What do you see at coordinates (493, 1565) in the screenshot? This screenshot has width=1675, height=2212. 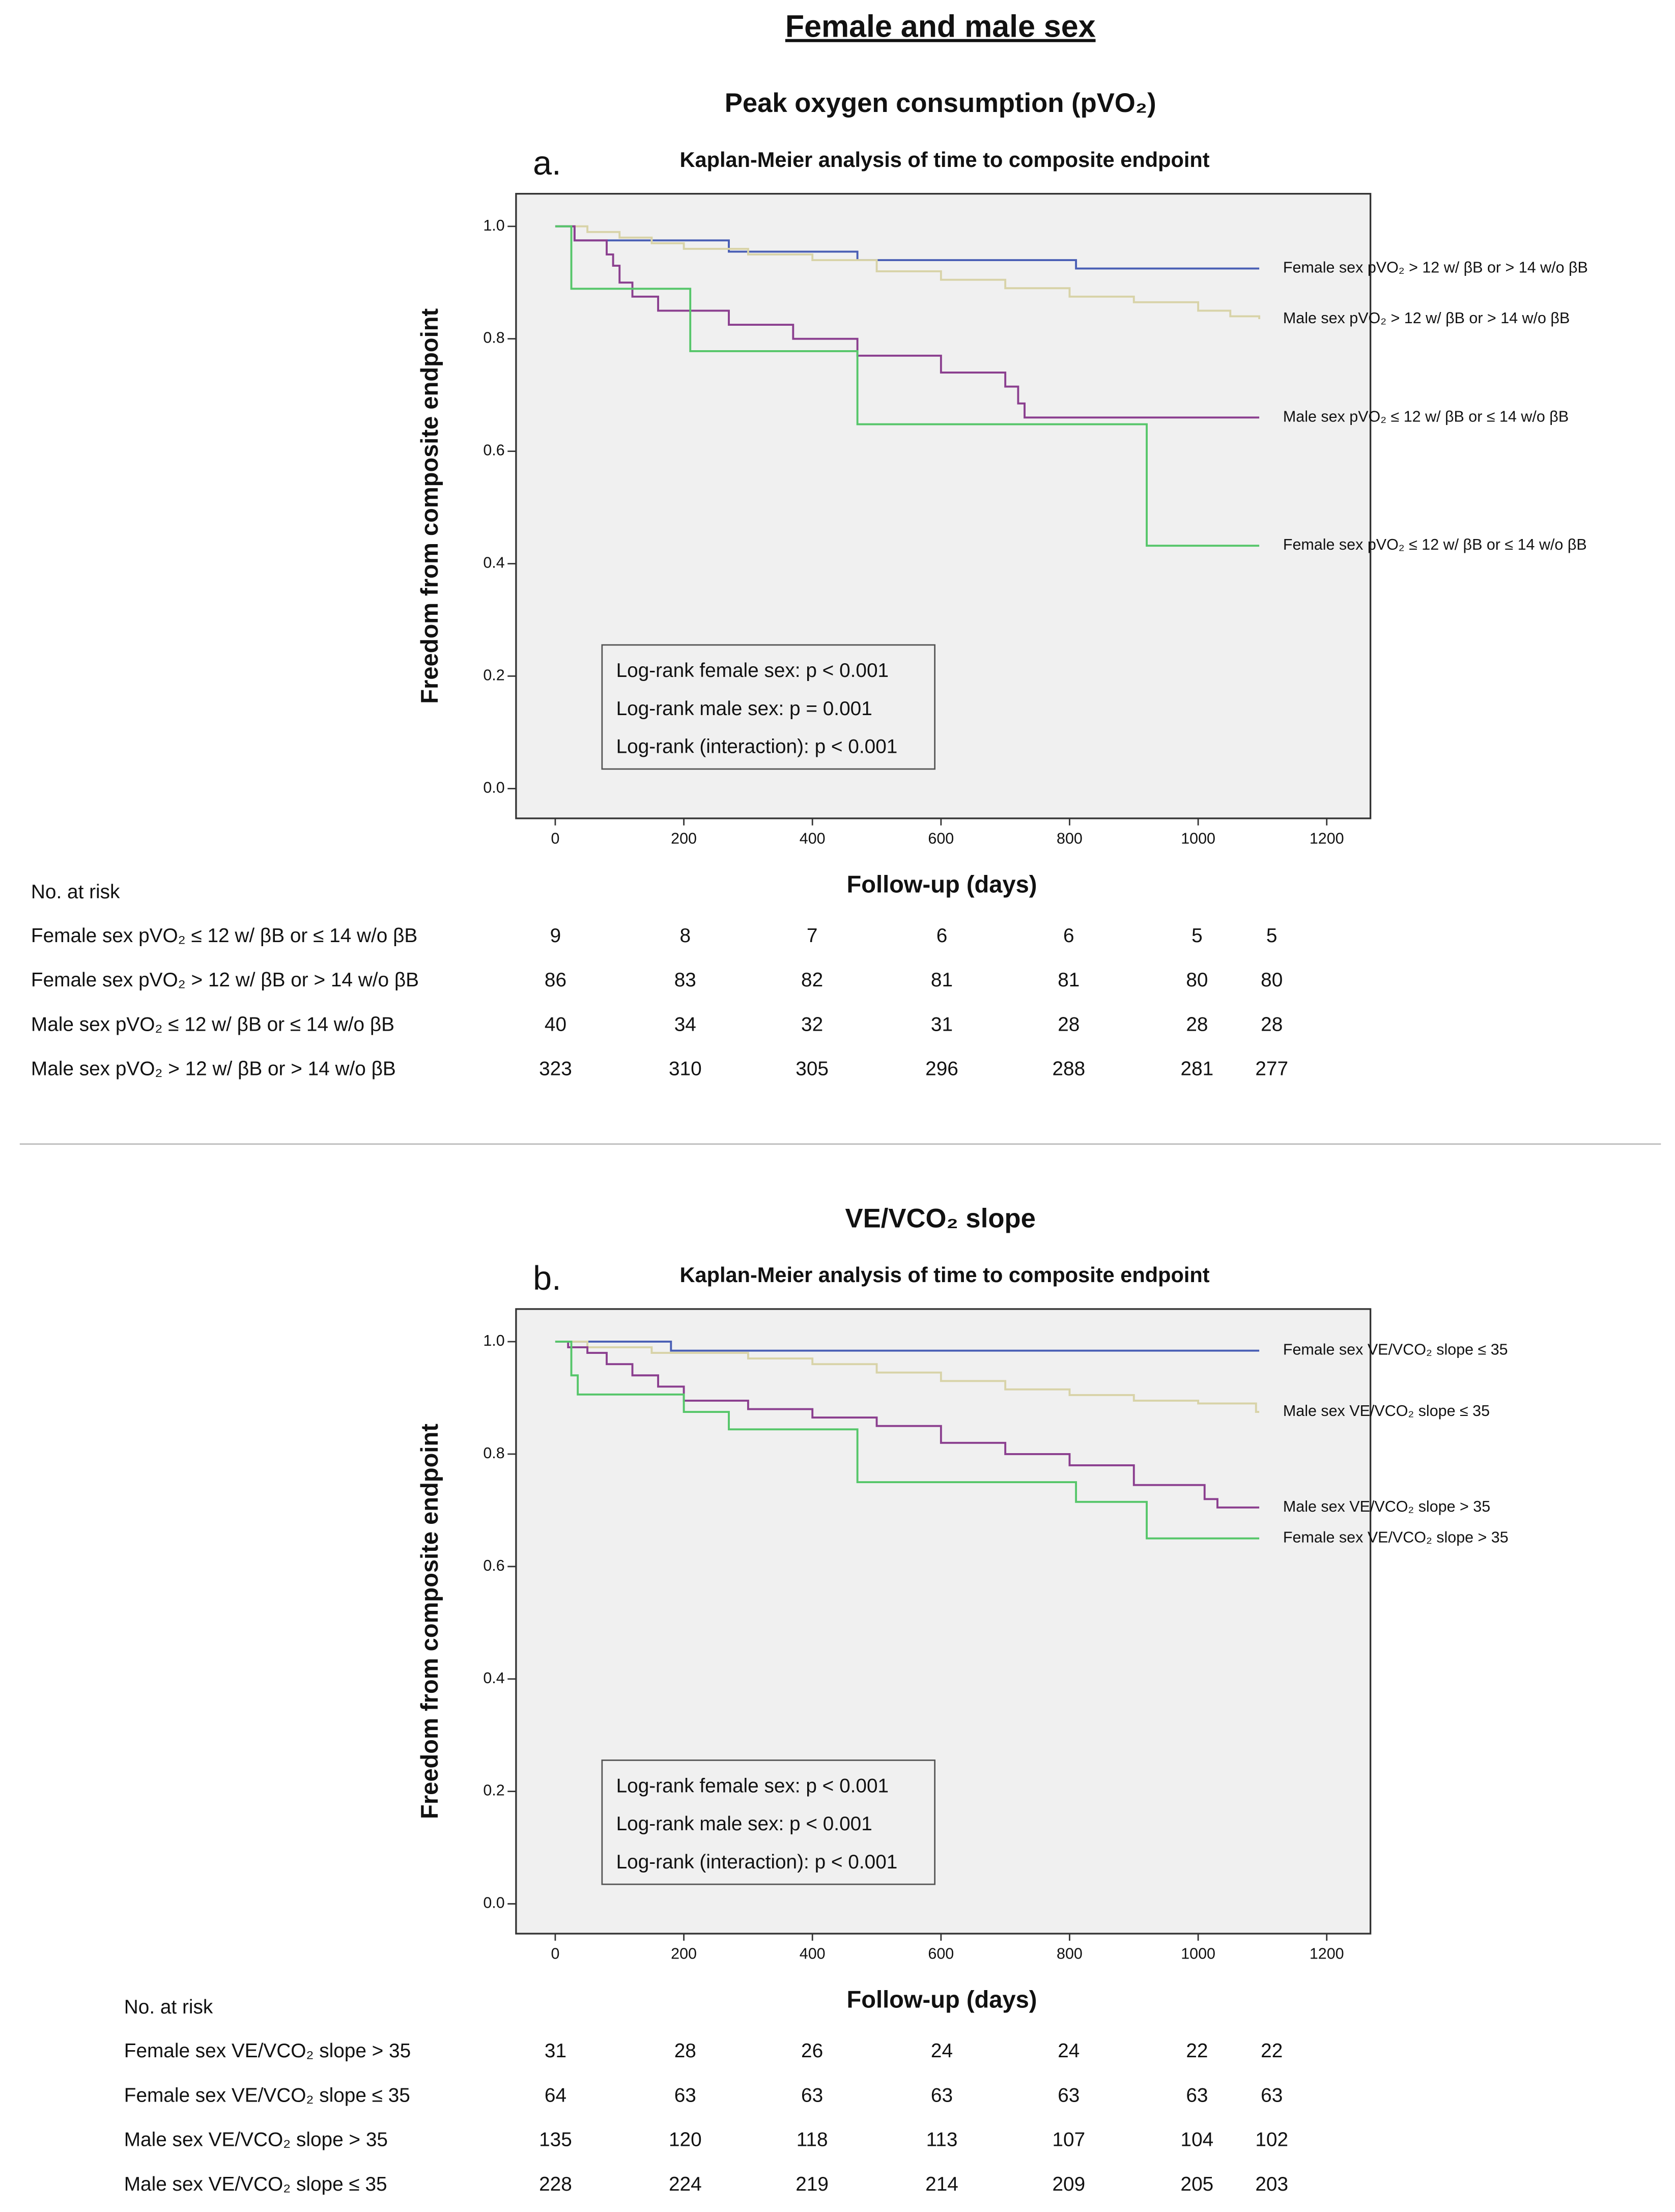 I see `y-tick-label: 0.6` at bounding box center [493, 1565].